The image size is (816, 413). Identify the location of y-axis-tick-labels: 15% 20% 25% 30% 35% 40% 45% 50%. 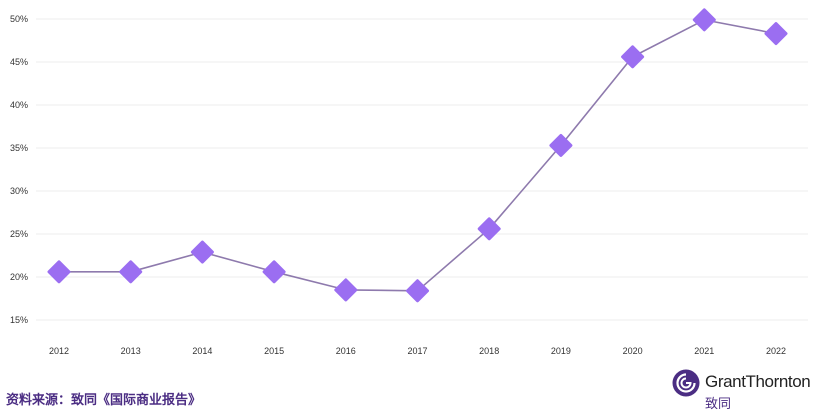
(19, 169).